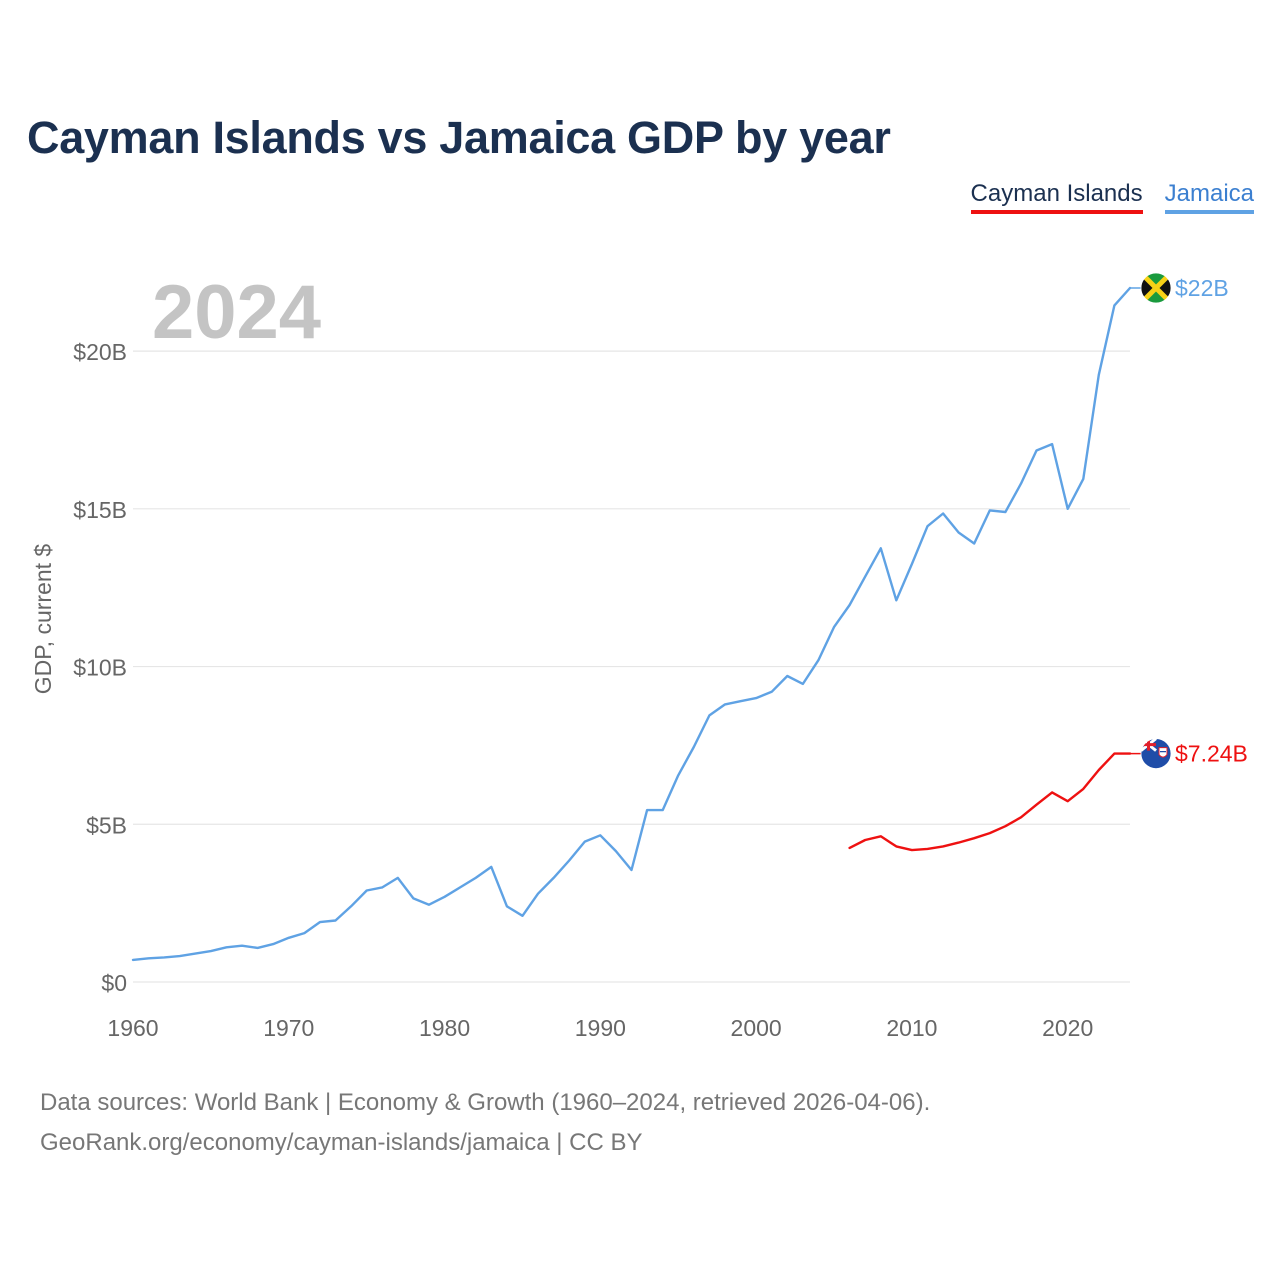  What do you see at coordinates (1163, 288) in the screenshot?
I see `flag-black-right` at bounding box center [1163, 288].